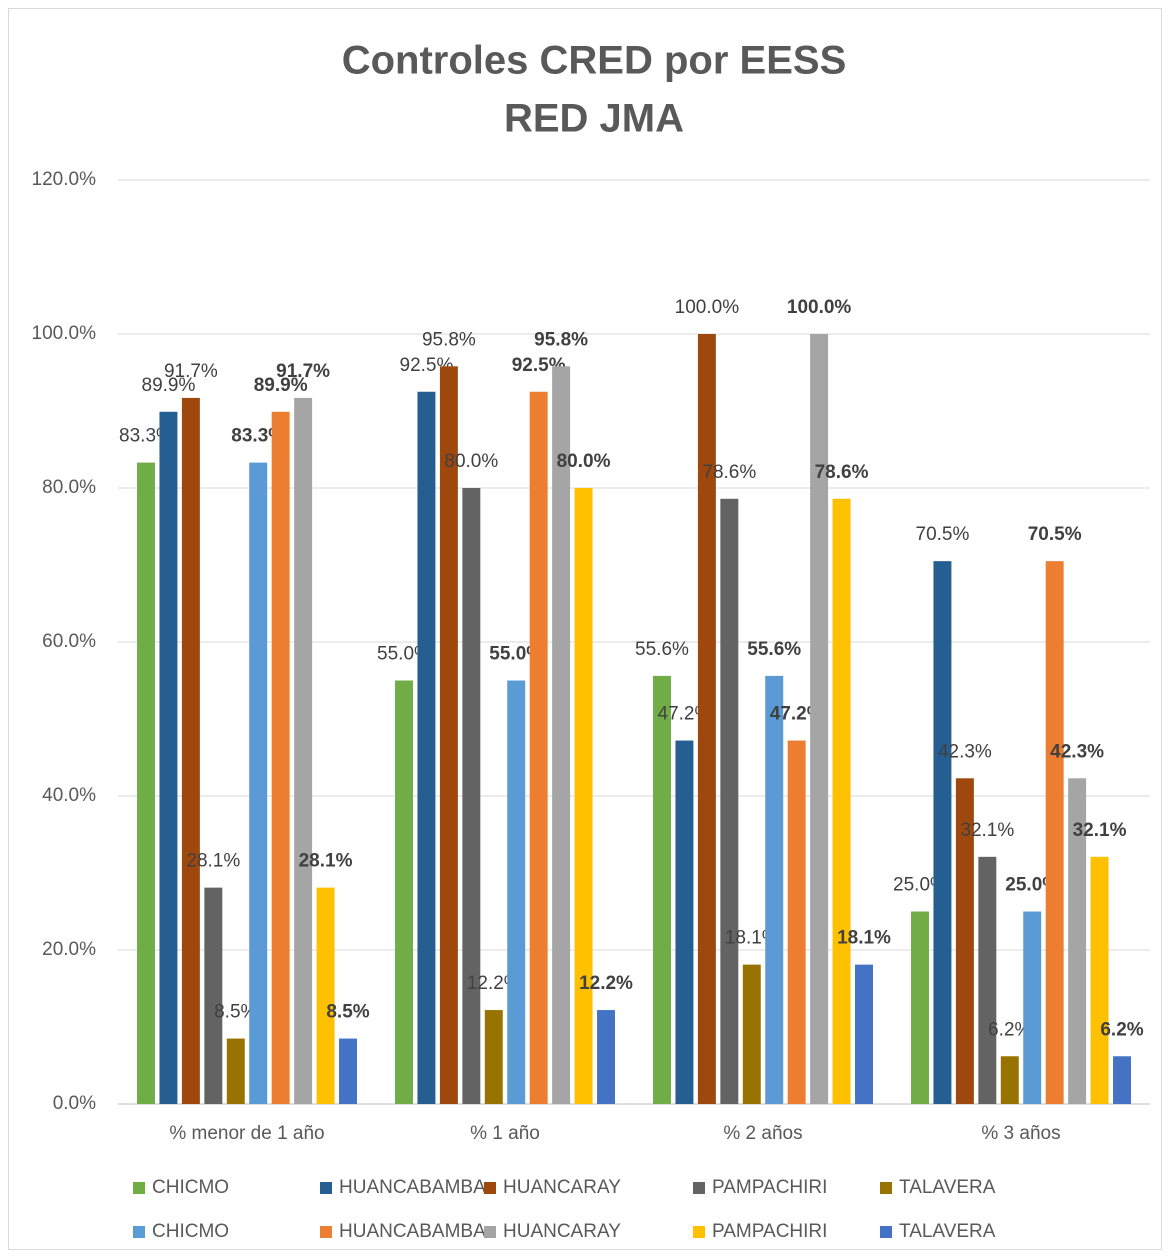 This screenshot has height=1258, width=1170. Describe the element at coordinates (606, 983) in the screenshot. I see `data-label: 12.2%` at that location.